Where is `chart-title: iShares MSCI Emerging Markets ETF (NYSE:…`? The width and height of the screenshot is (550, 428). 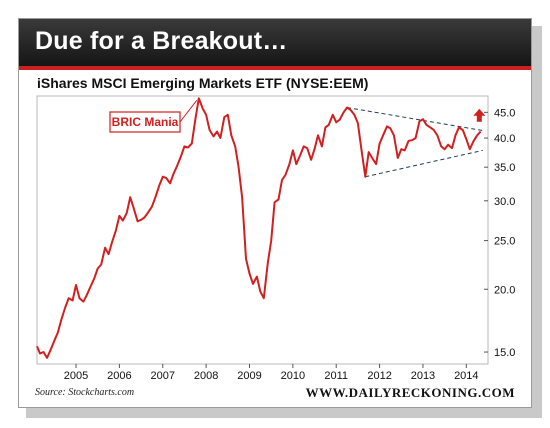 chart-title: iShares MSCI Emerging Markets ETF (NYSE:… is located at coordinates (203, 83).